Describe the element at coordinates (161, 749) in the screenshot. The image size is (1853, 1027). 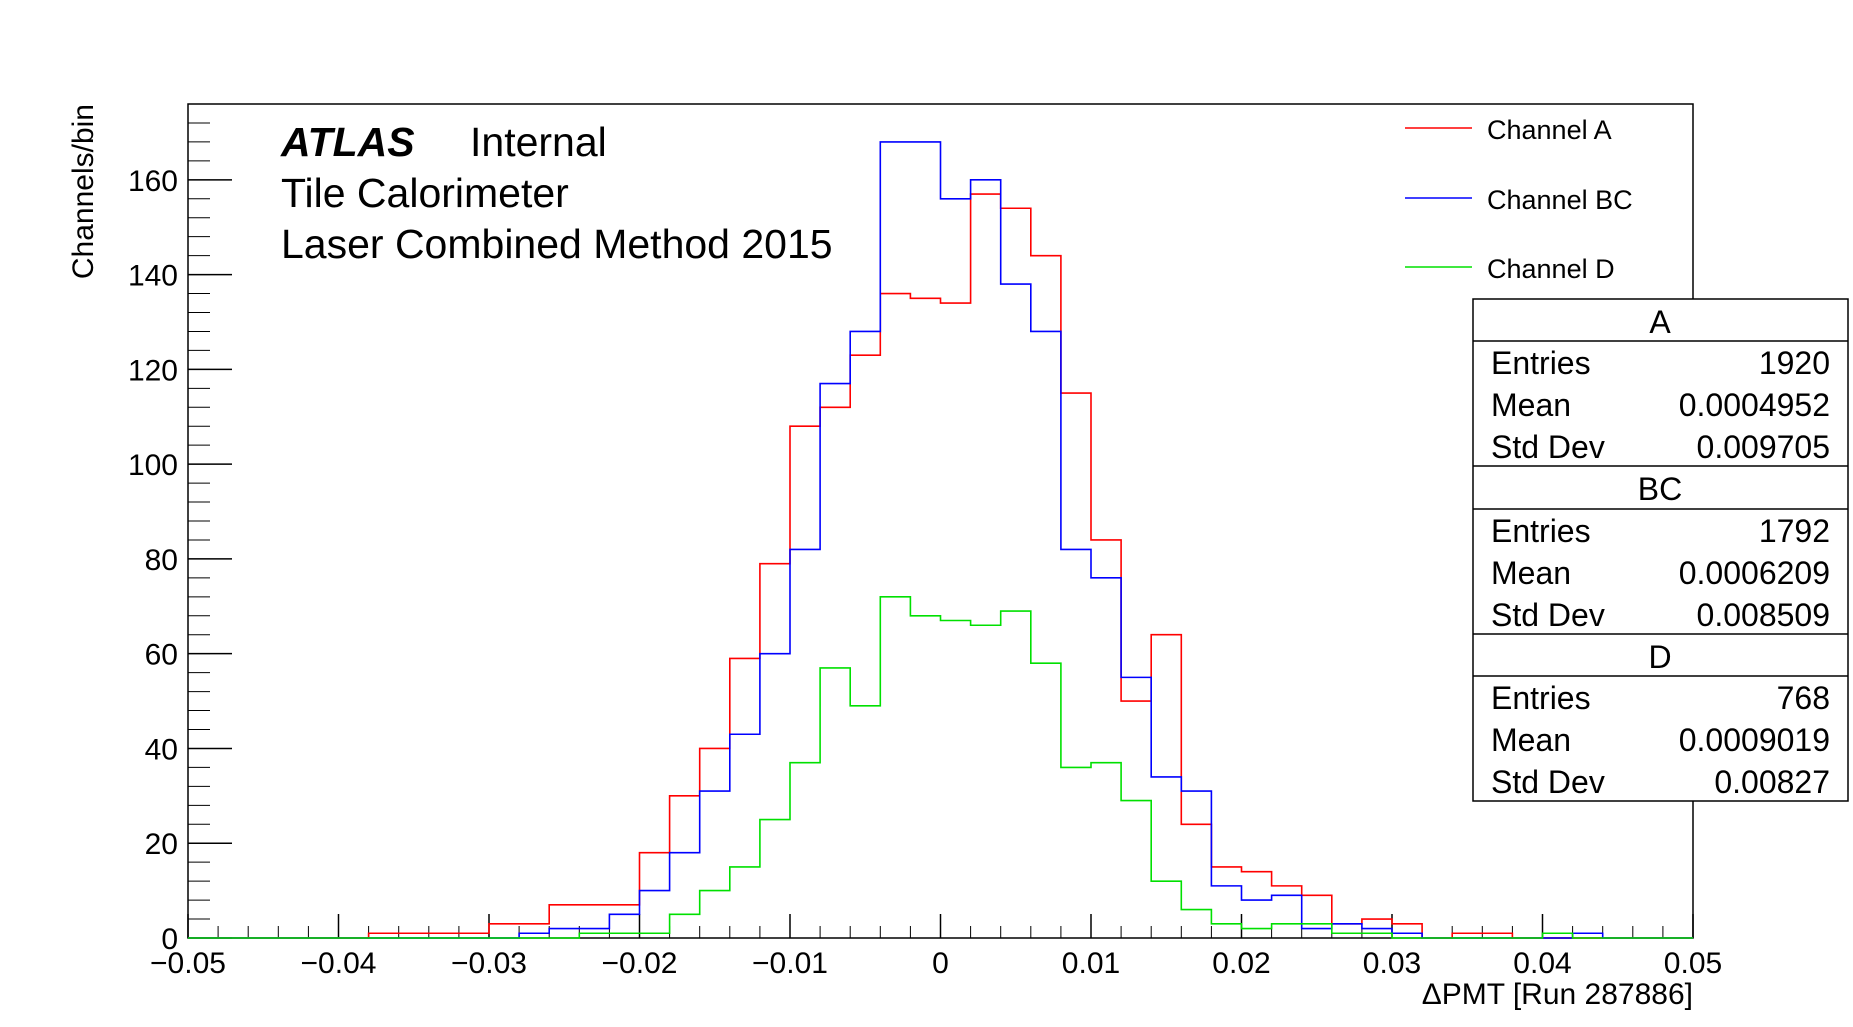
I see `y-tick-label: 40` at that location.